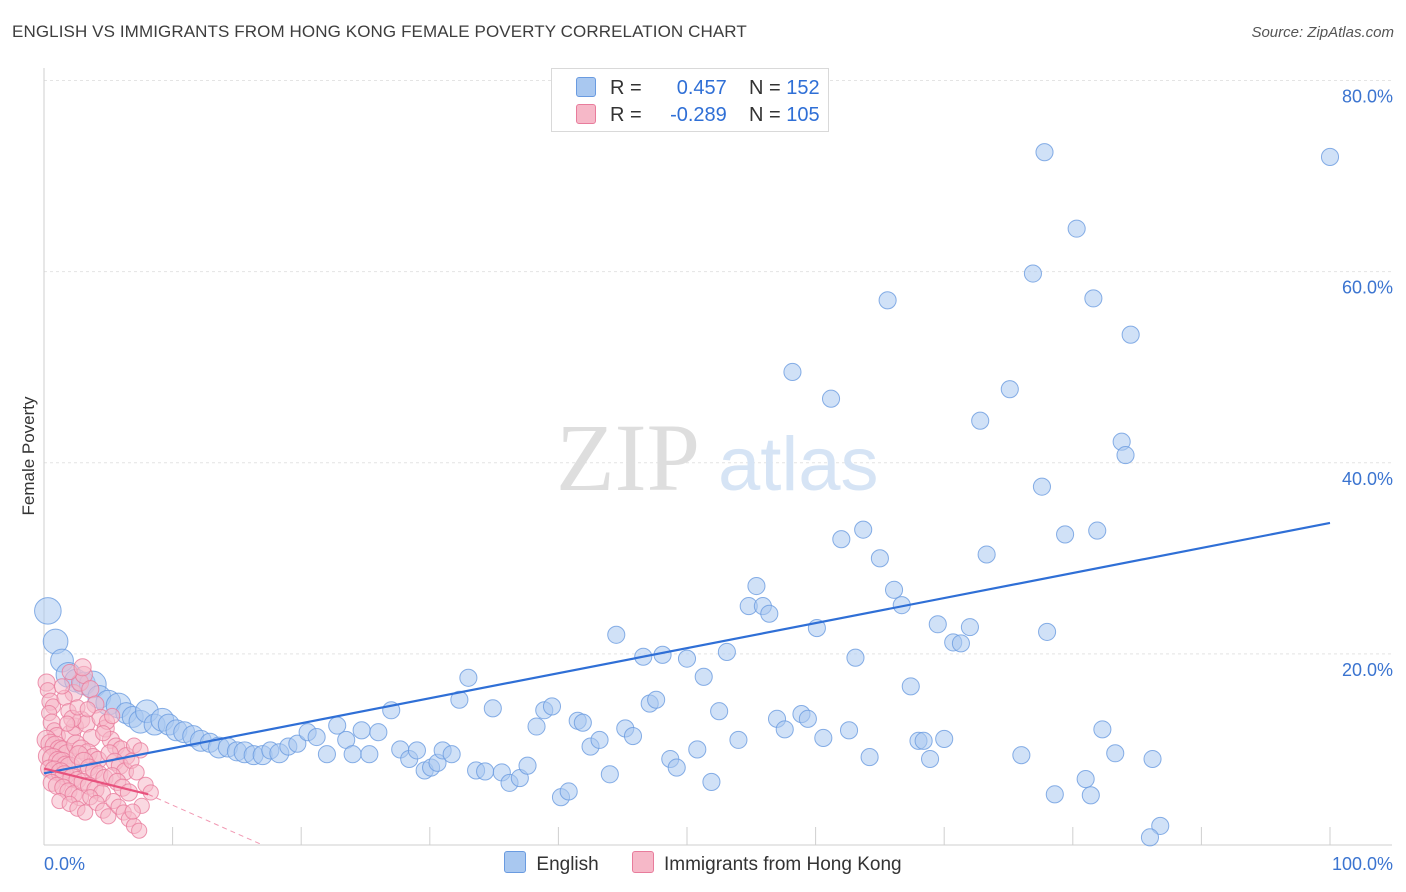  I want to click on english-r-value: 0.457, so click(701, 88).